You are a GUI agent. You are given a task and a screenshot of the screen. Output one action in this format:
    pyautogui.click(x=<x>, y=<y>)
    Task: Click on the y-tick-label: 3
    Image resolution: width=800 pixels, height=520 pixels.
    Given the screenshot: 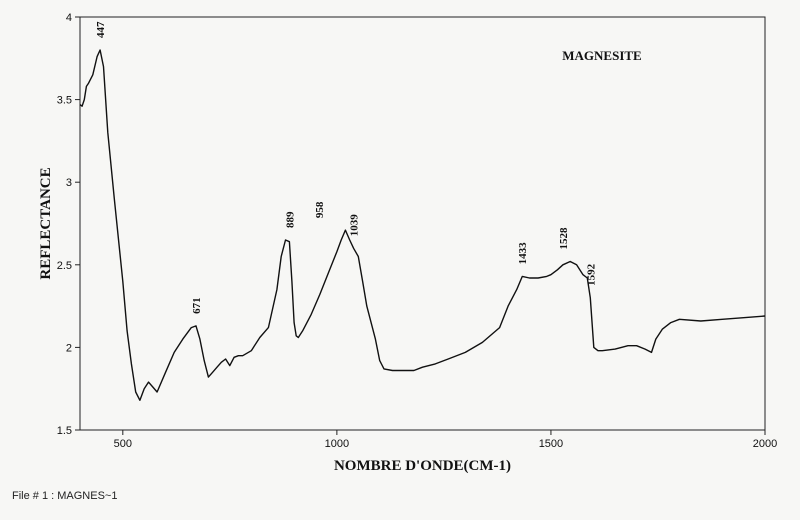 What is the action you would take?
    pyautogui.click(x=69, y=183)
    